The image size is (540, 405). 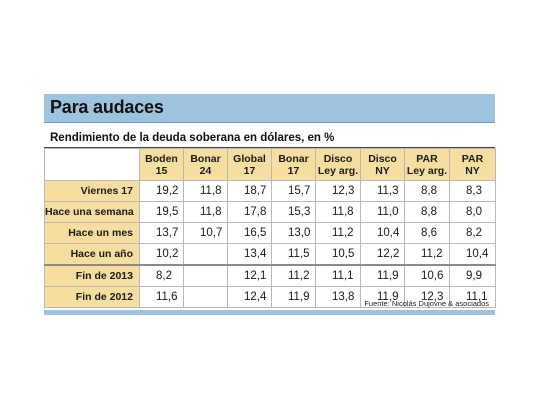 I want to click on header-corner, so click(x=92, y=164).